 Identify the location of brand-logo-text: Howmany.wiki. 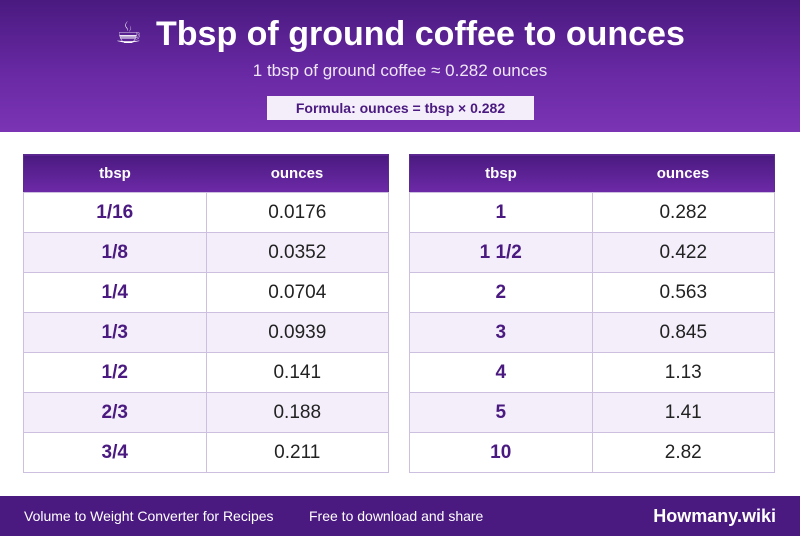
(714, 516).